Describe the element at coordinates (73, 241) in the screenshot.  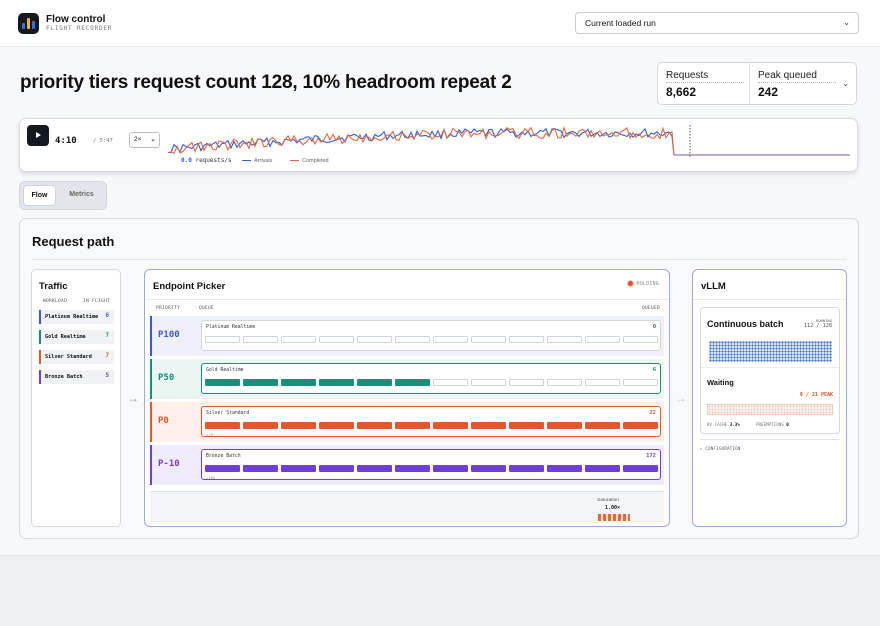
I see `panel-title: Request path` at that location.